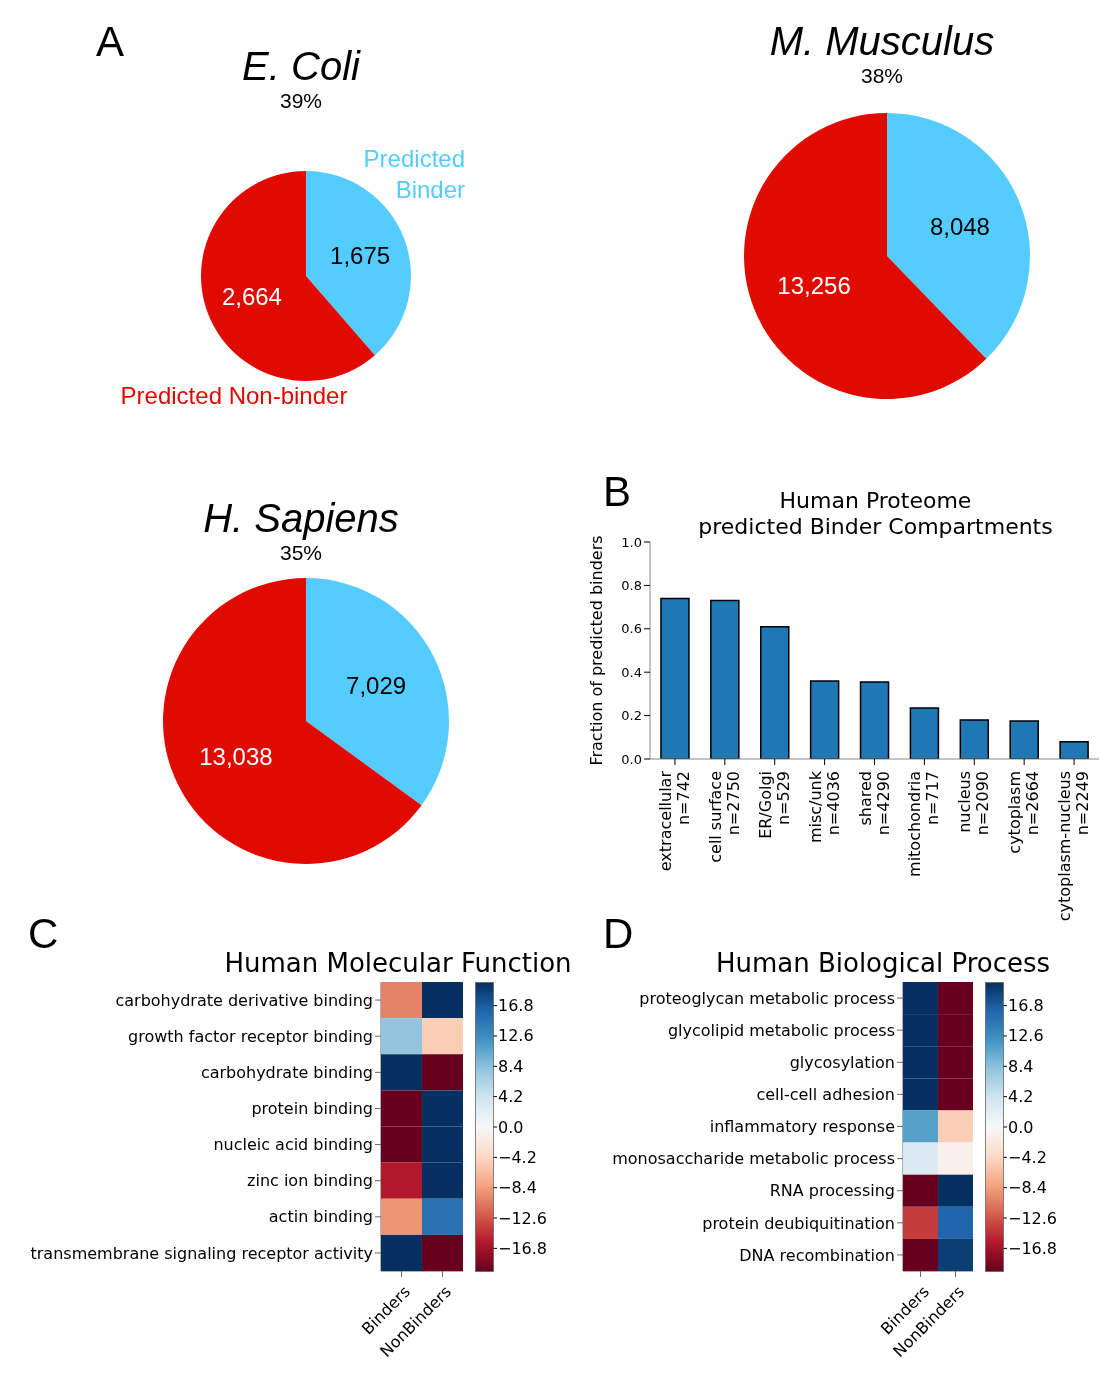  I want to click on chart-title: H. Sapiens, so click(301, 518).